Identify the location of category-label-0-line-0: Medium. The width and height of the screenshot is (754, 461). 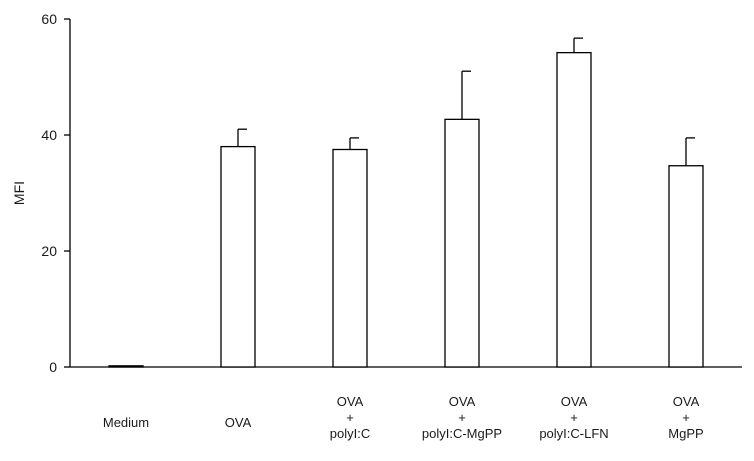
(126, 422).